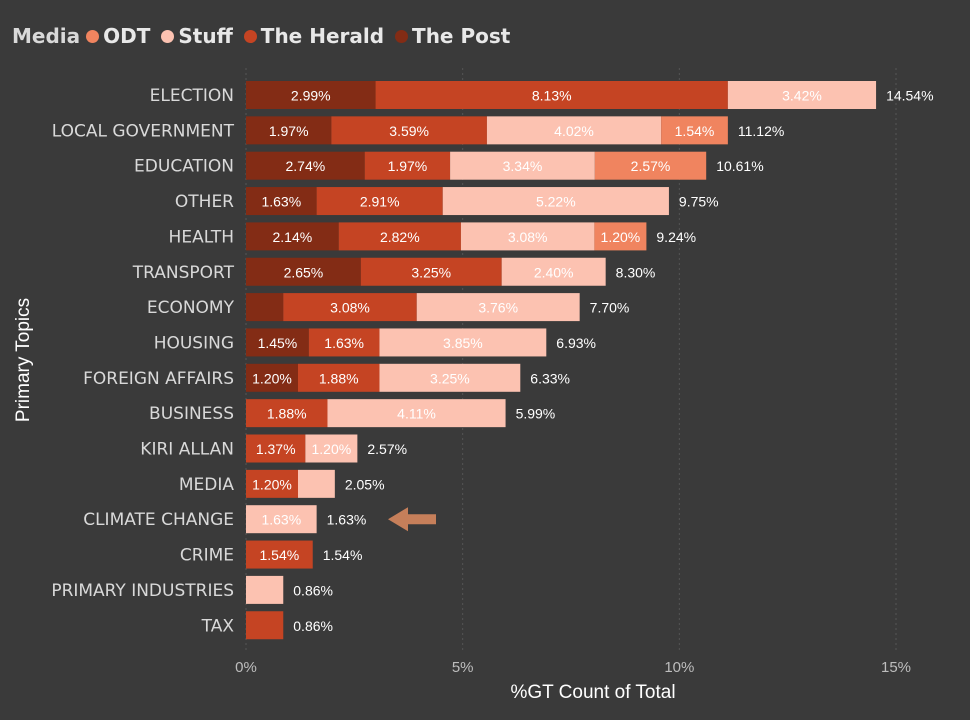 Image resolution: width=970 pixels, height=720 pixels. What do you see at coordinates (191, 414) in the screenshot?
I see `category-label-business: BUSINESS` at bounding box center [191, 414].